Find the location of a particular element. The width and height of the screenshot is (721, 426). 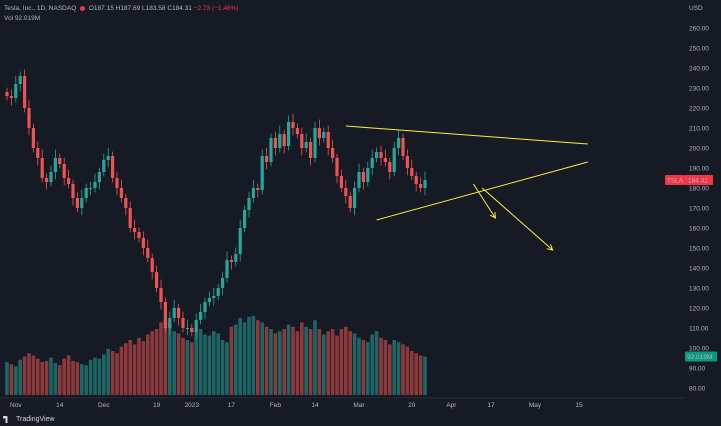

y-tick-label: 160.00 is located at coordinates (699, 229).